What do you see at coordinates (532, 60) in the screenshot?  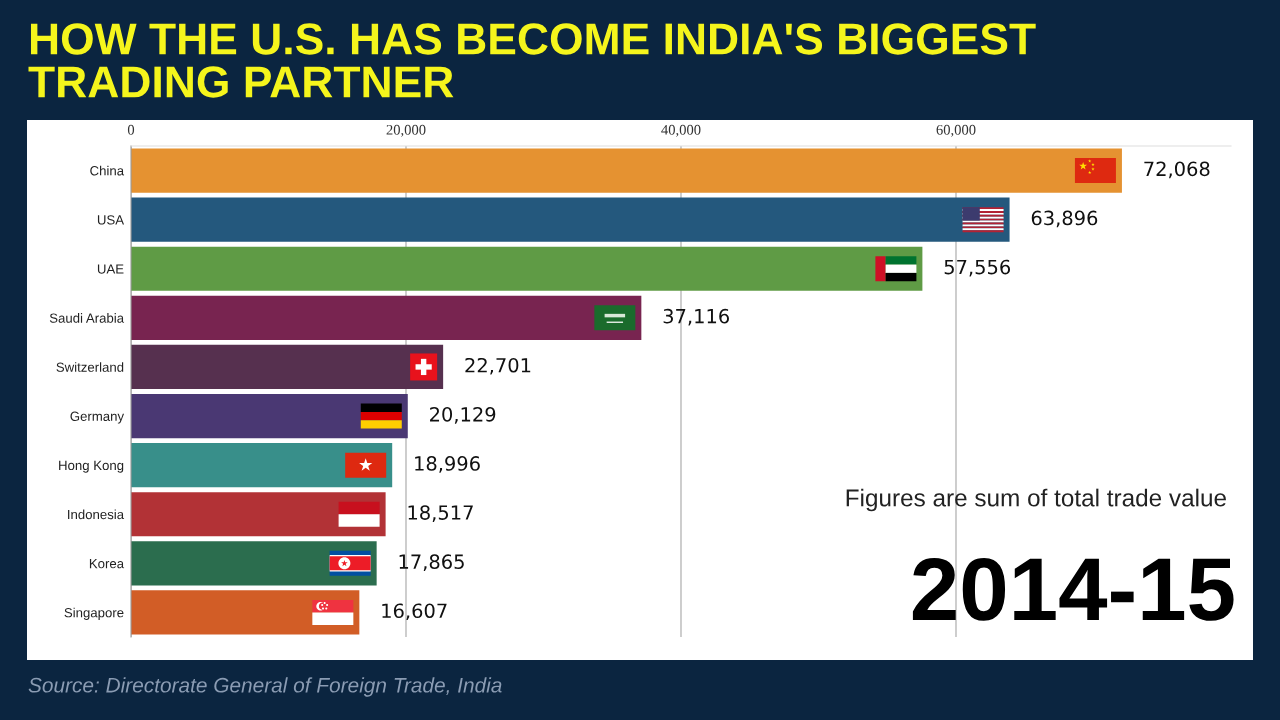 I see `chart-title: HOW THE U.S. HAS BECOME INDIA'S BIGGEST TRADING PARTNER` at bounding box center [532, 60].